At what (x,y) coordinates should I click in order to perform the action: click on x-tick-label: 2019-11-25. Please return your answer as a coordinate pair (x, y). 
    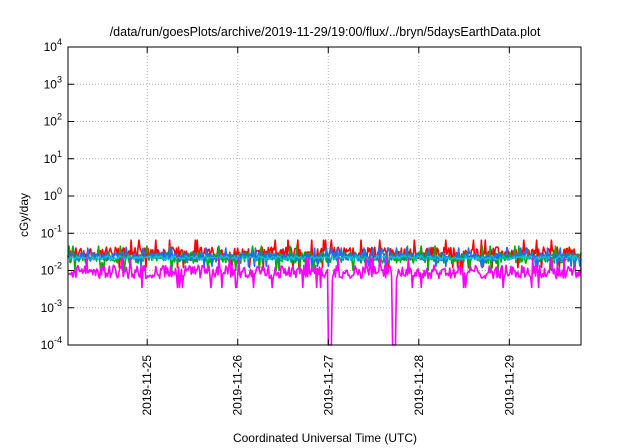
    Looking at the image, I should click on (147, 385).